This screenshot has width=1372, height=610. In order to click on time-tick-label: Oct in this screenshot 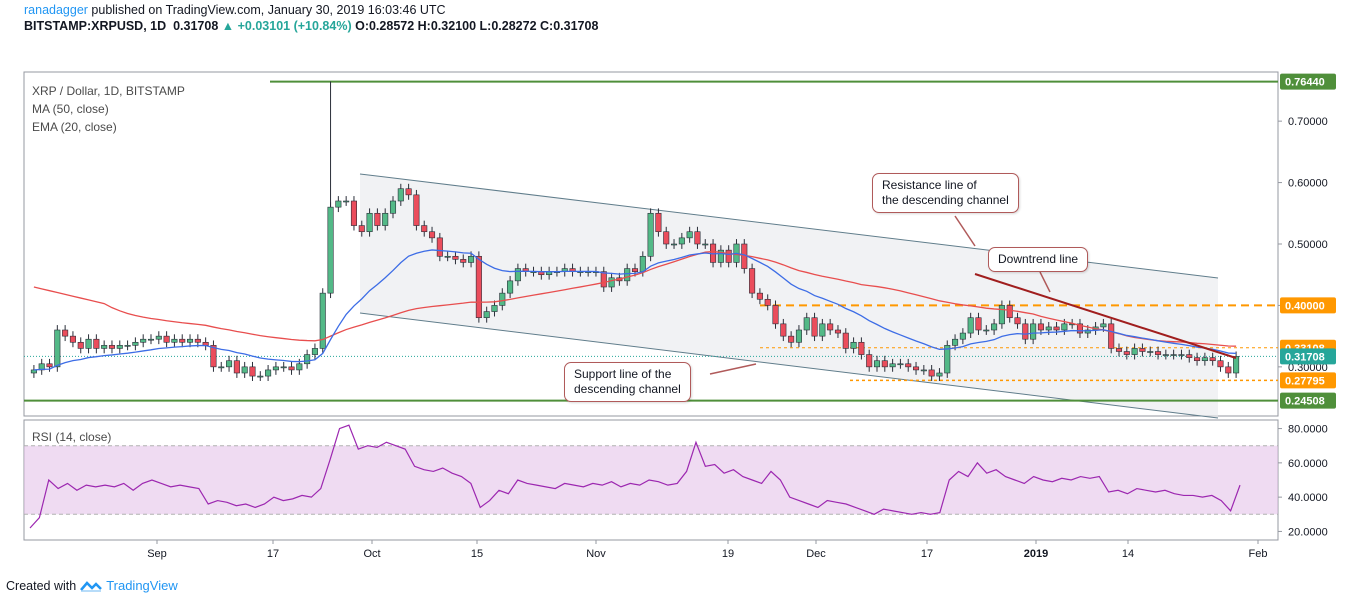, I will do `click(371, 554)`.